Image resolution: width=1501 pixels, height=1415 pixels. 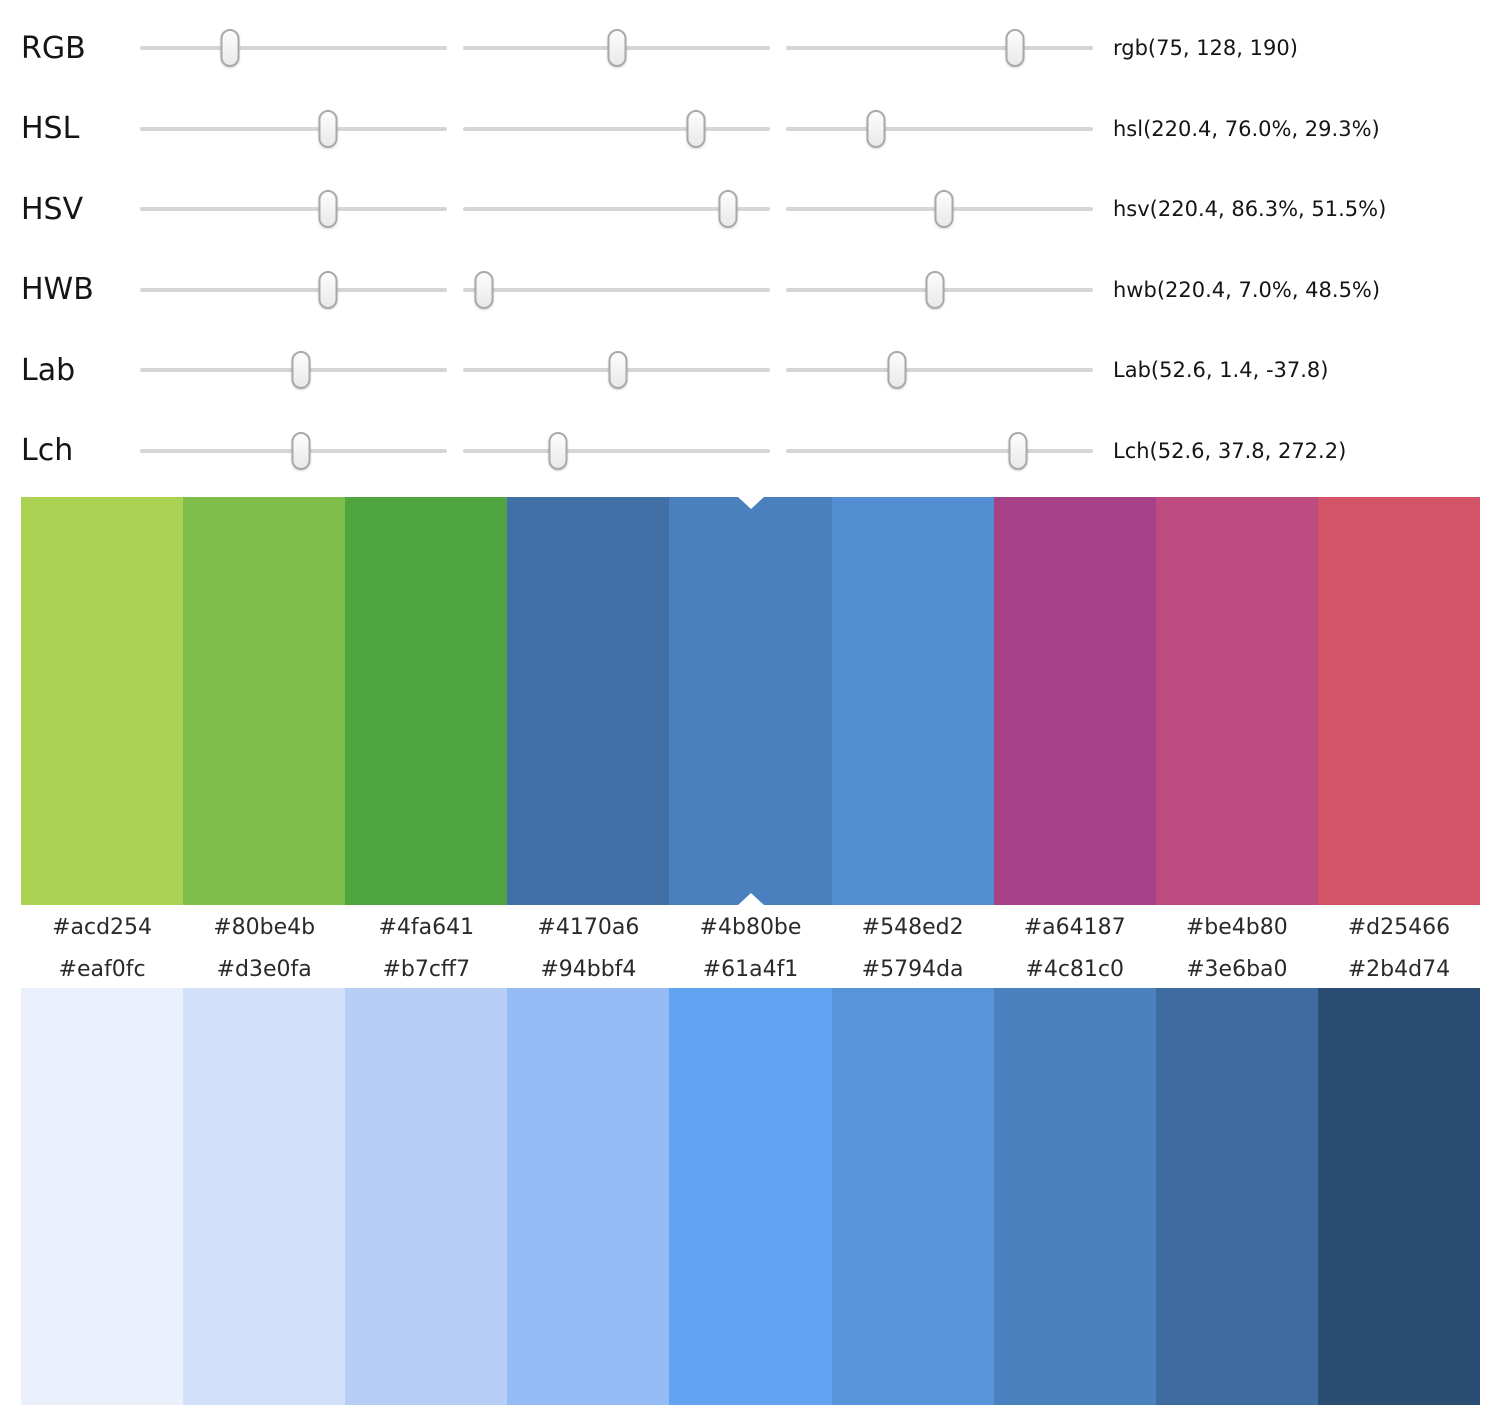 I want to click on rgb-g-slider-track, so click(x=616, y=48).